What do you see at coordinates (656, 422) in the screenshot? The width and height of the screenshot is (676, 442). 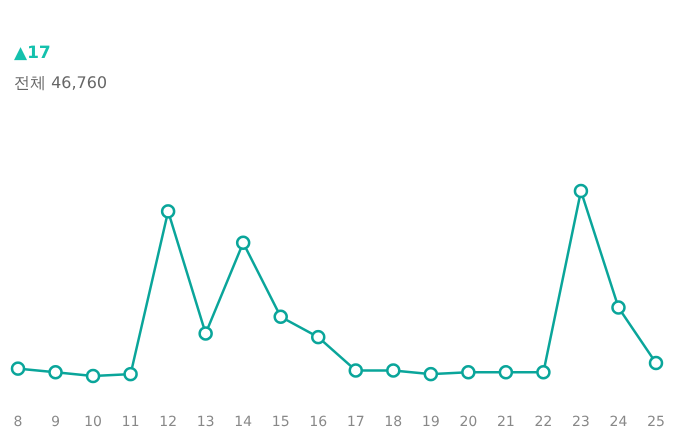 I see `x-tick-label: 25` at bounding box center [656, 422].